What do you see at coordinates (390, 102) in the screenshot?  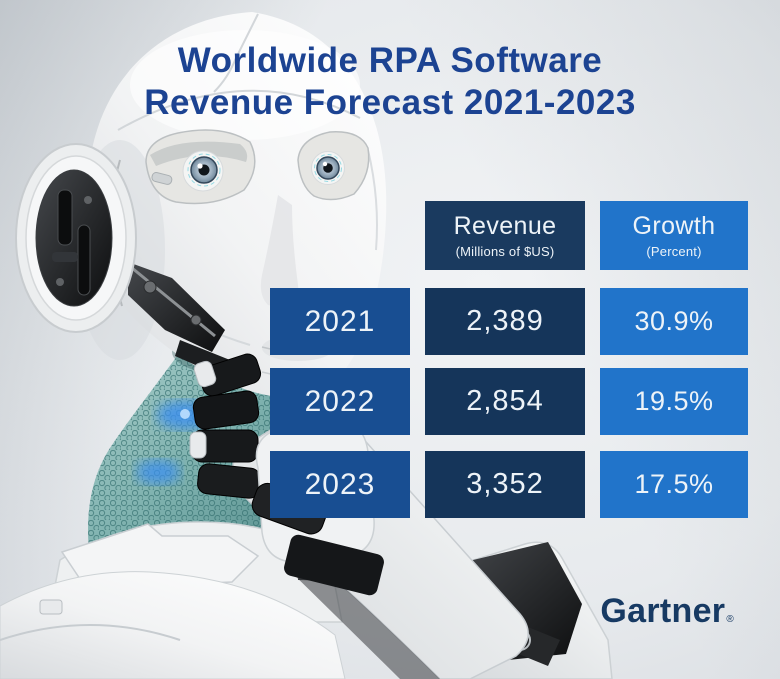 I see `title-line-2: Revenue Forecast 2021-2023` at bounding box center [390, 102].